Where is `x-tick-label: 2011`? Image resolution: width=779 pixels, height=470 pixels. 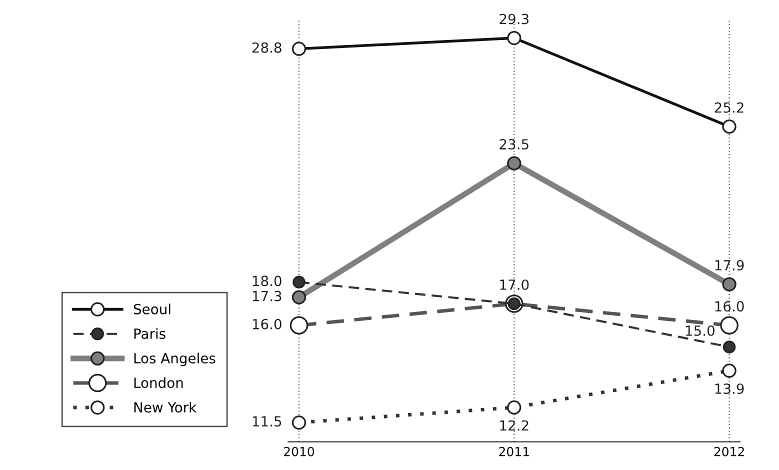 x-tick-label: 2011 is located at coordinates (514, 451).